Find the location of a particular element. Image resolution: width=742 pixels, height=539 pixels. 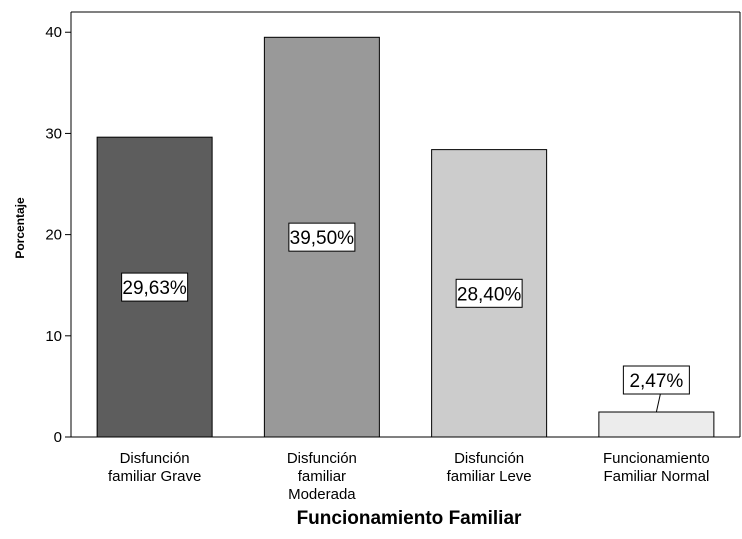

y-axis-ticks: 0 10 20 30 40 is located at coordinates (58, 235).